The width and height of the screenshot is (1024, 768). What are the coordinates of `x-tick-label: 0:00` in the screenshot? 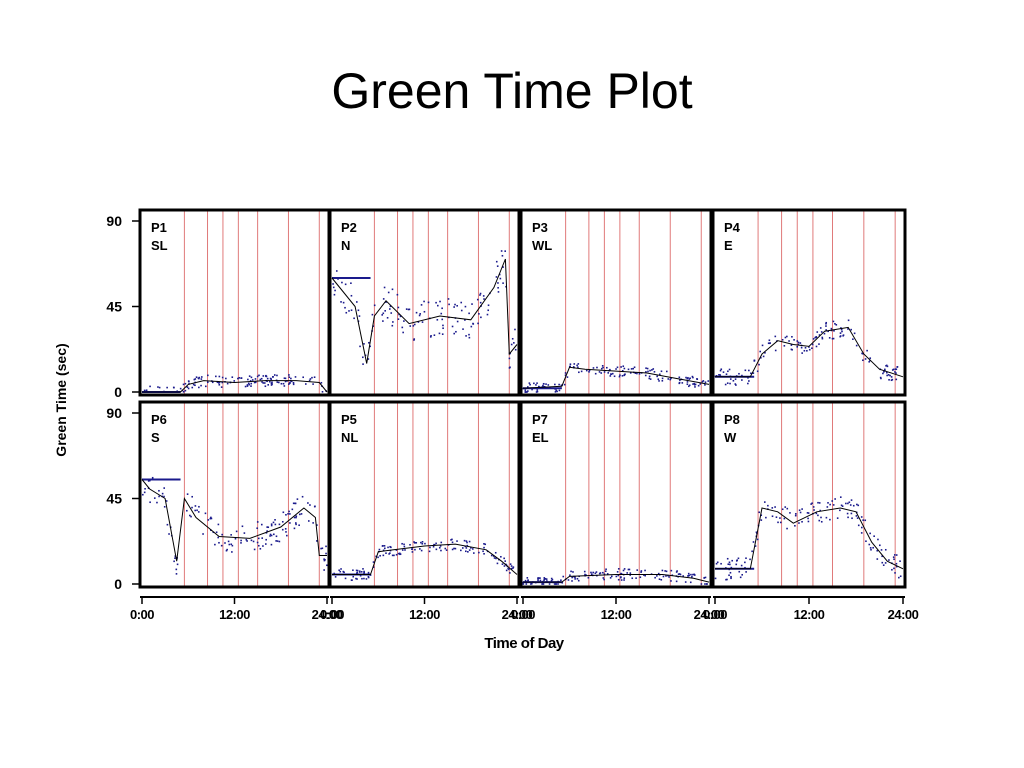 It's located at (523, 614).